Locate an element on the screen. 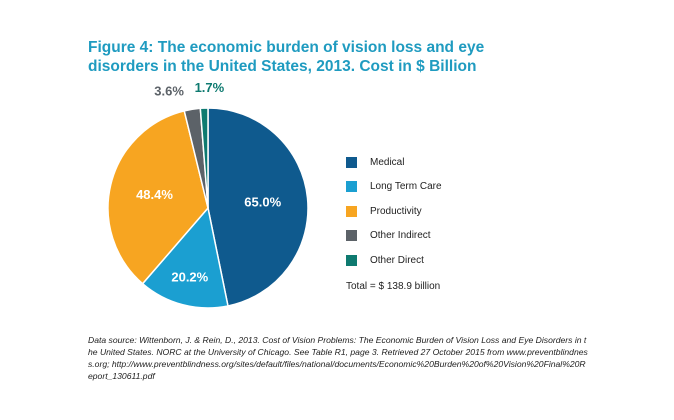  total-note: Total = $ 138.9 billion is located at coordinates (393, 286).